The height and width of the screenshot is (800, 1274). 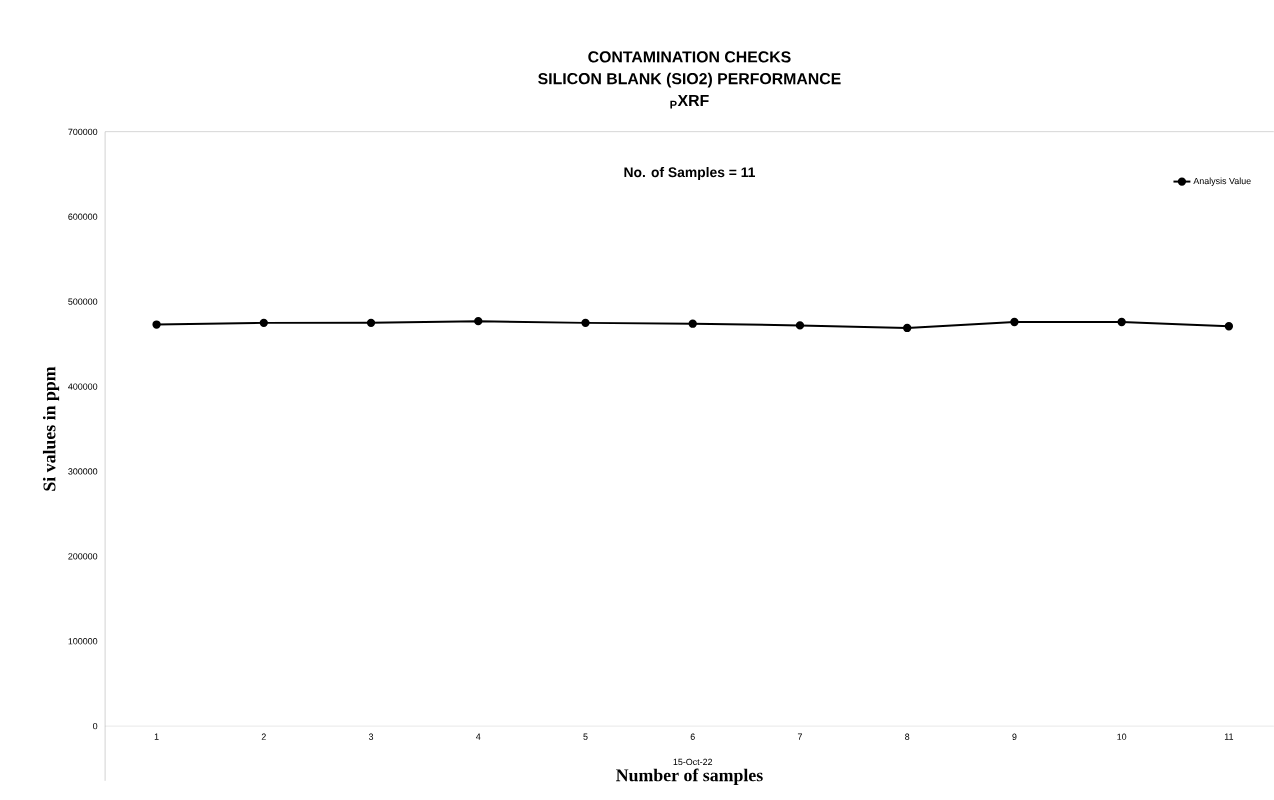 I want to click on y-tick-label: 400000, so click(x=83, y=386).